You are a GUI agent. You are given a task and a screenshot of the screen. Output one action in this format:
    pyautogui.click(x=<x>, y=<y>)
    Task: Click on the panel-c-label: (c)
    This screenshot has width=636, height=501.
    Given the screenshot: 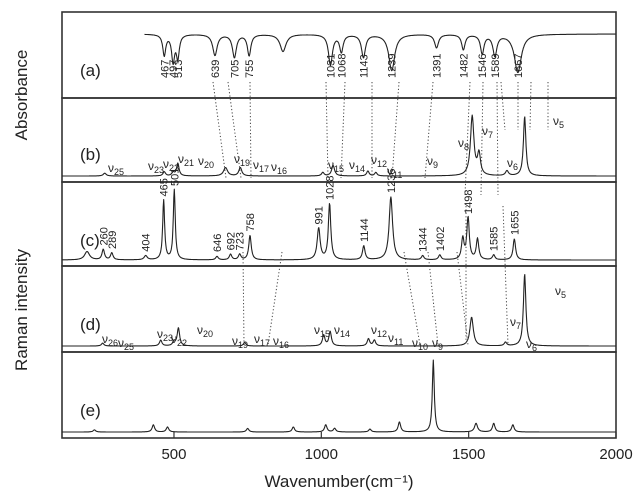 What is the action you would take?
    pyautogui.click(x=90, y=240)
    